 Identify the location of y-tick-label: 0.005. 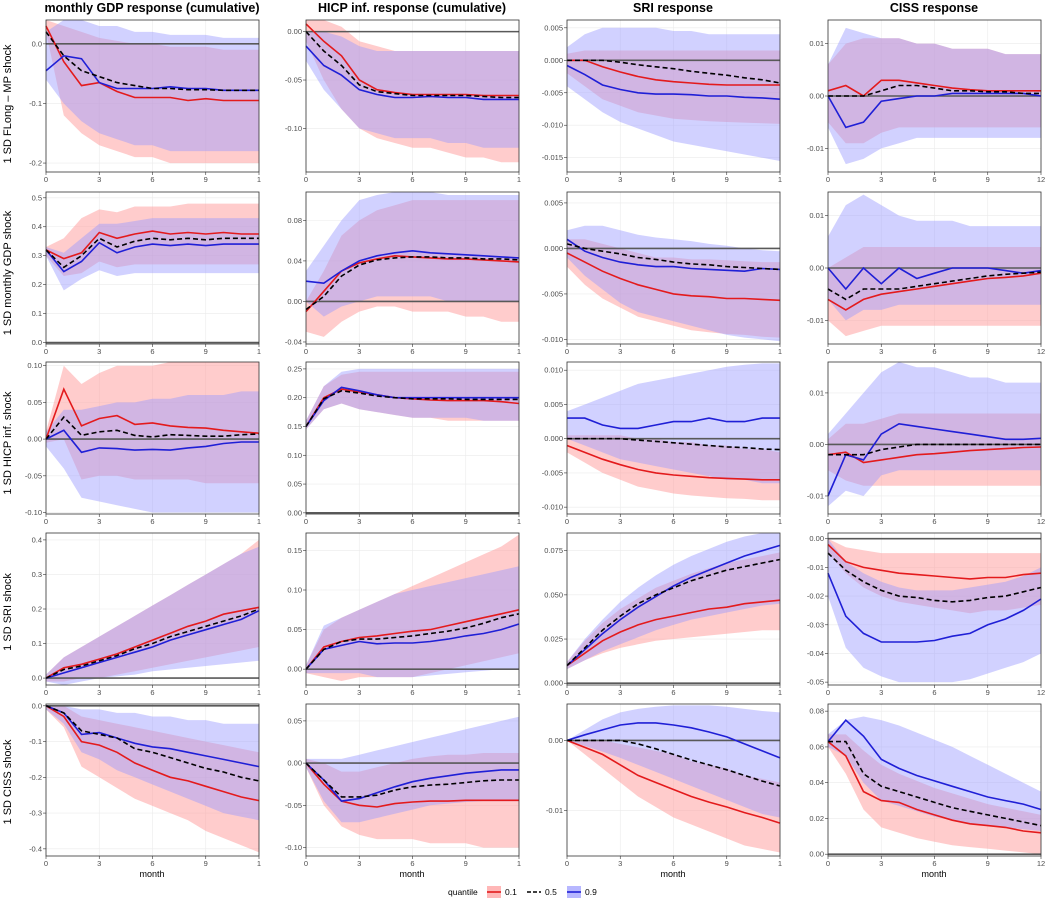
(553, 202).